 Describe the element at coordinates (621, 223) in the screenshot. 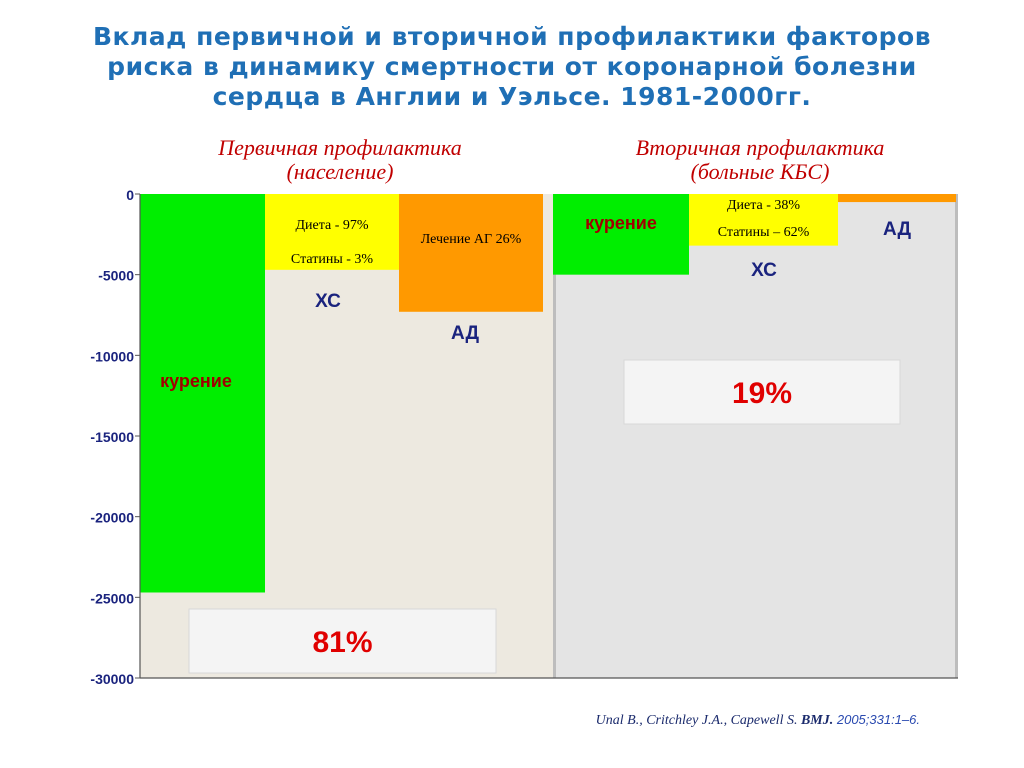

I see `bar-inner-label: курение` at that location.